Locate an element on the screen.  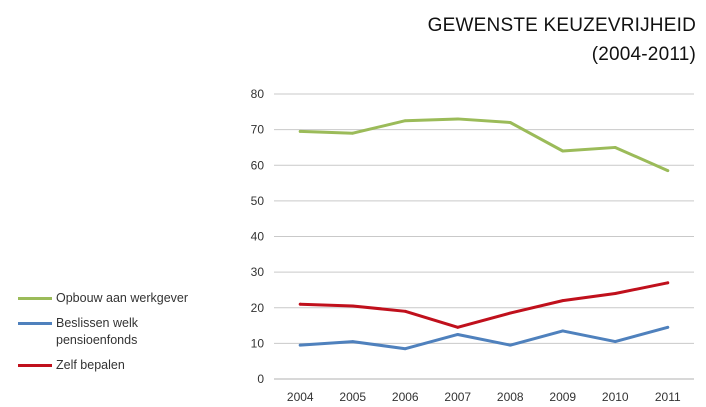
legend-swatch-opbouw is located at coordinates (35, 298).